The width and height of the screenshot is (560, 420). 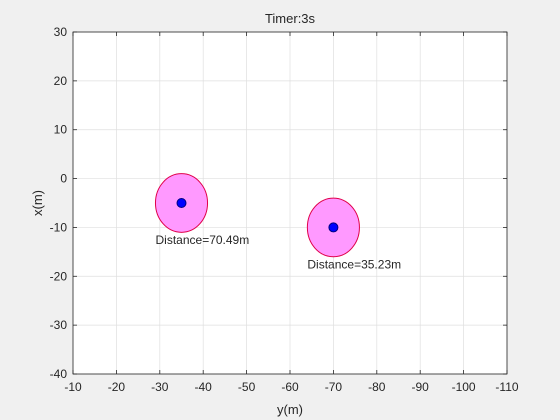 I want to click on x-tick-label: -100, so click(x=464, y=387).